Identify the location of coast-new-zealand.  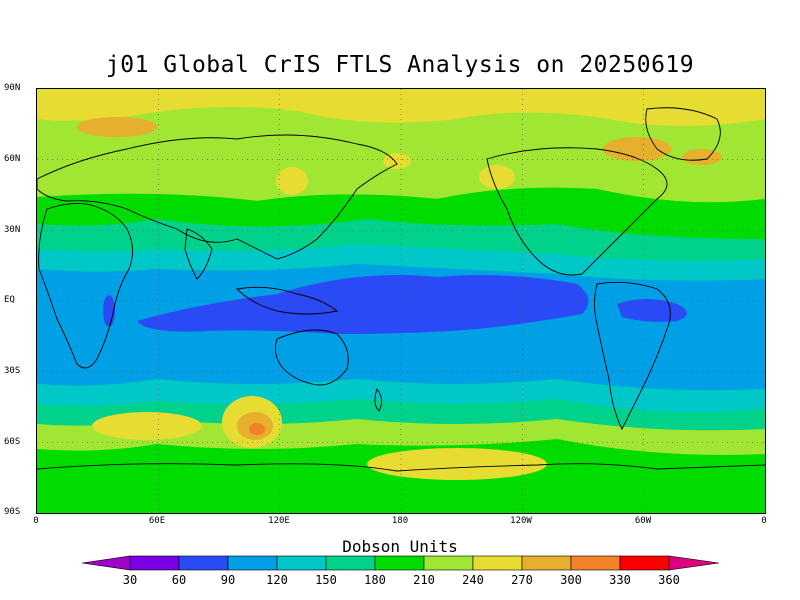
(378, 400).